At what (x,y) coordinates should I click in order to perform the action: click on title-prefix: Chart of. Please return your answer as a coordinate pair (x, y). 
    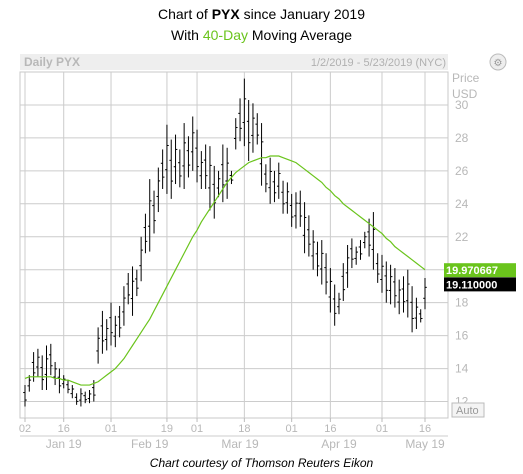
    Looking at the image, I should click on (184, 14).